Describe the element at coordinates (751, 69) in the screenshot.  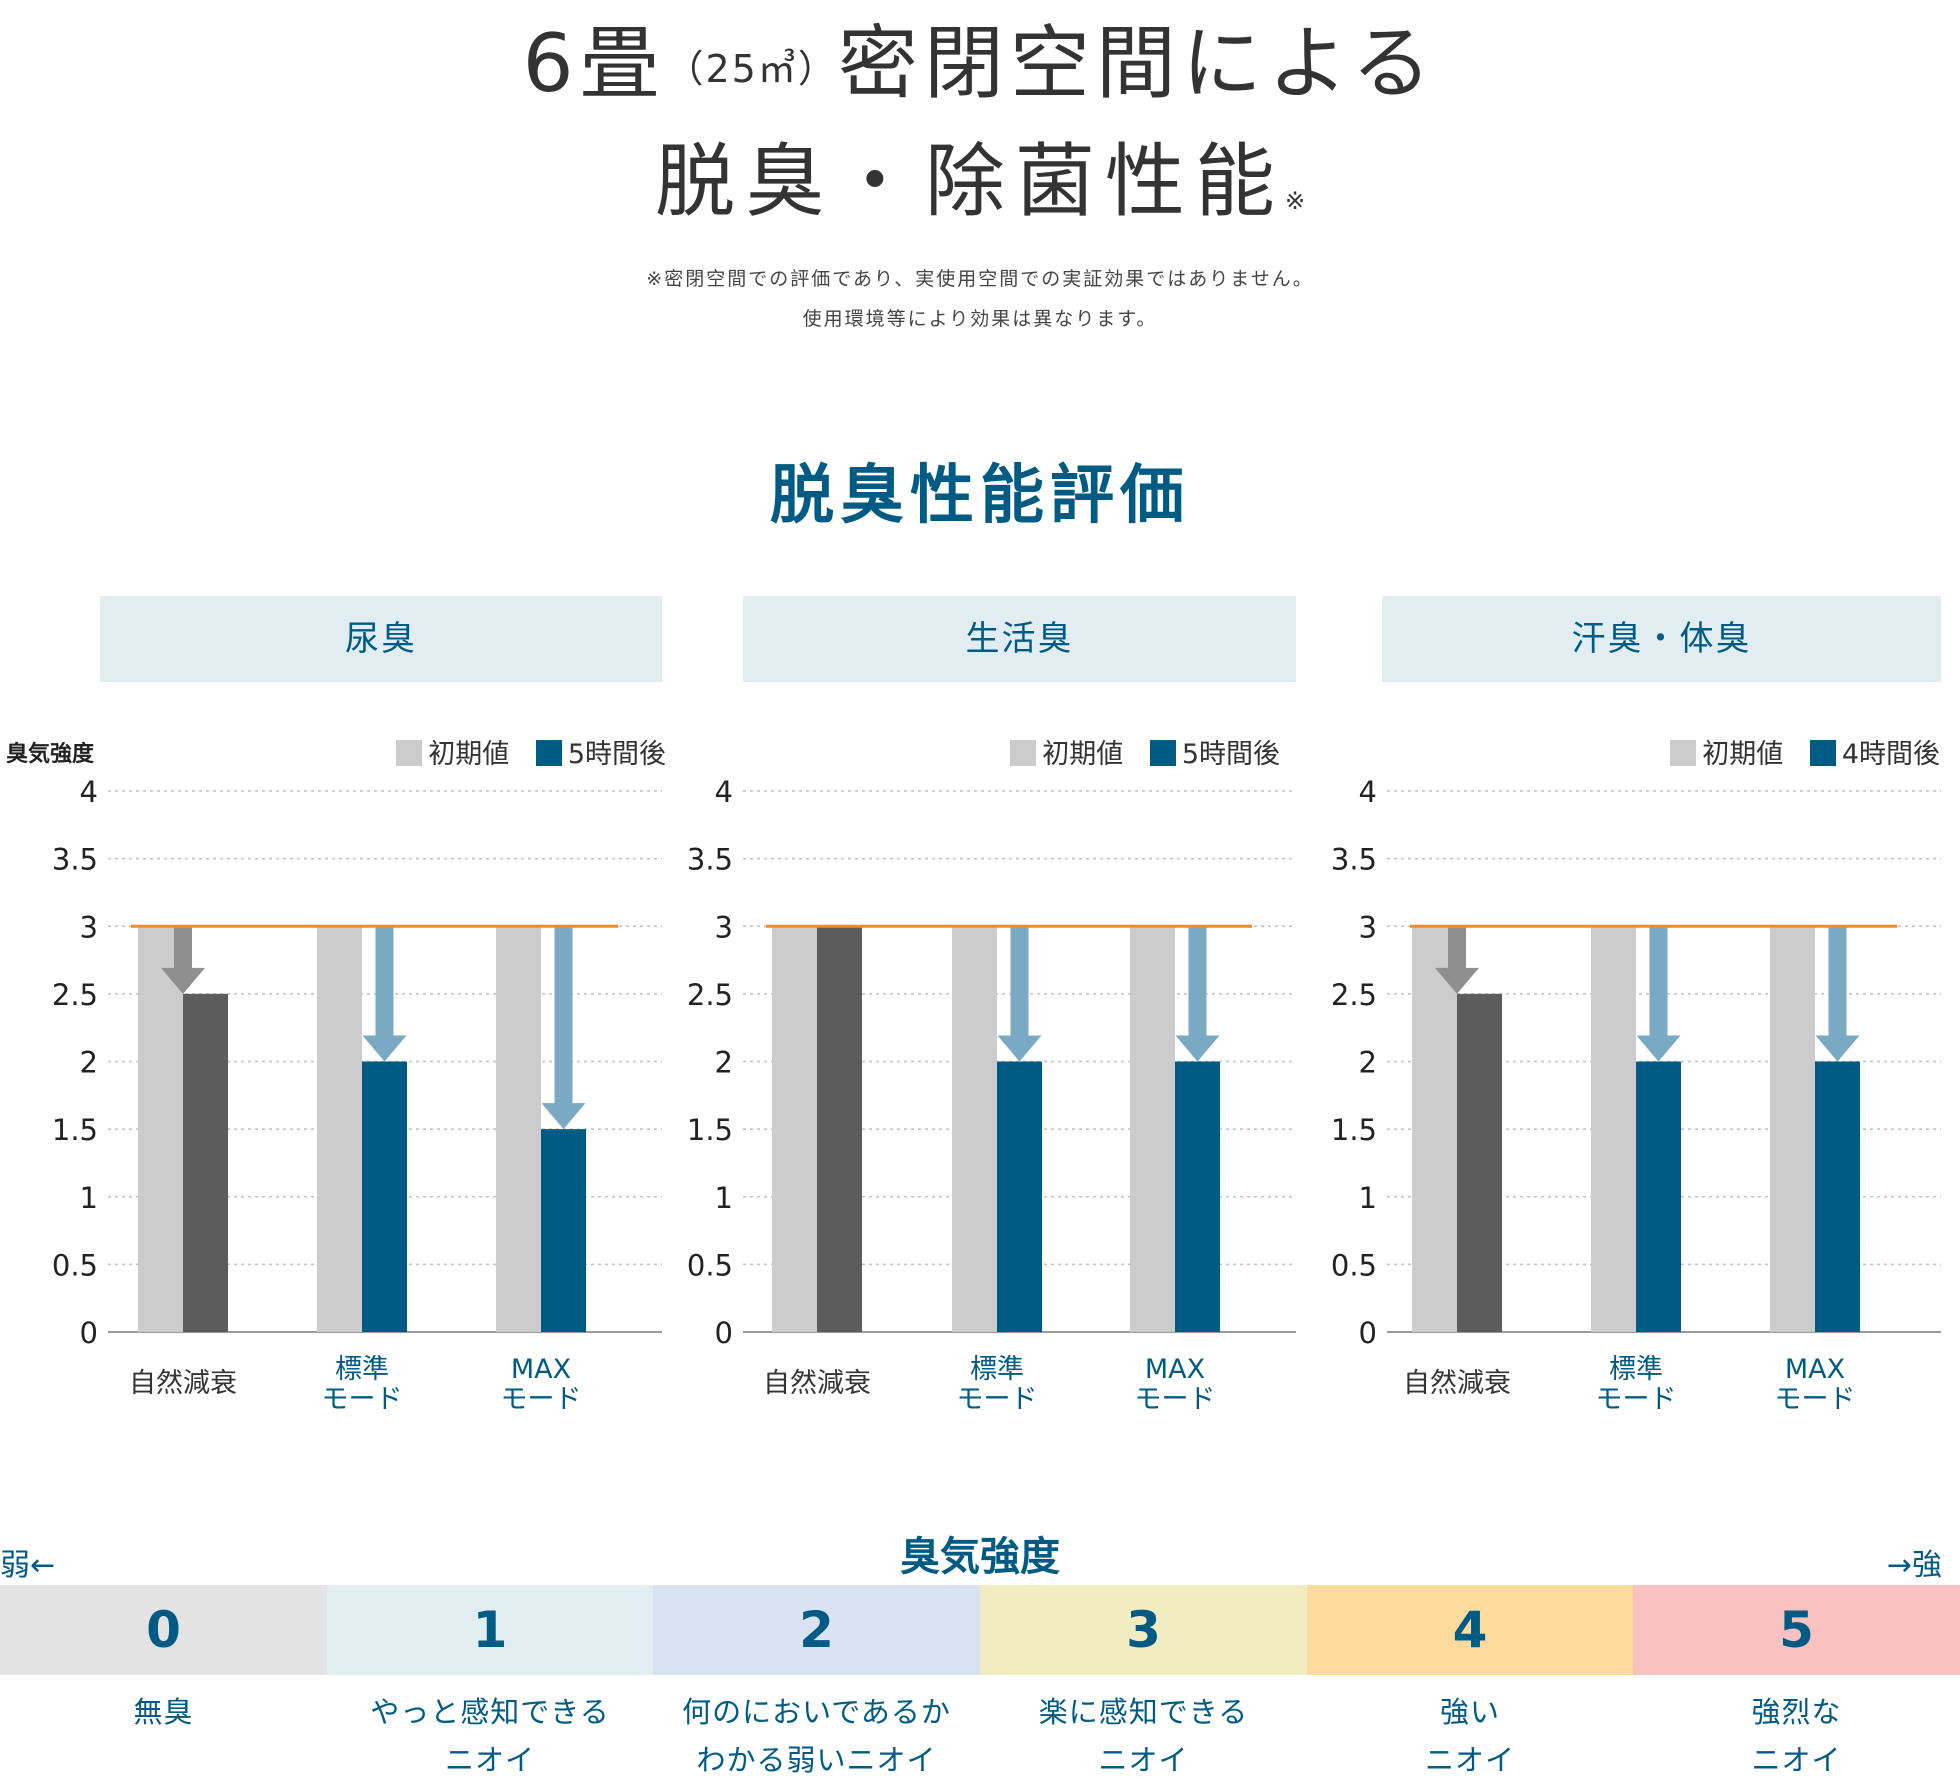
I see `title-volume: （25㎥）` at that location.